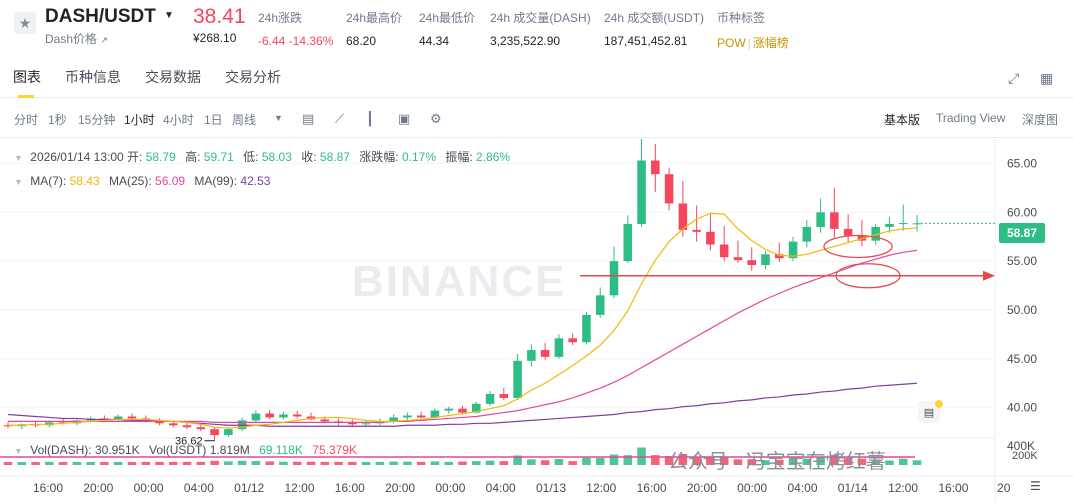  Describe the element at coordinates (97, 120) in the screenshot. I see `timeframe-15m: 15分钟` at that location.